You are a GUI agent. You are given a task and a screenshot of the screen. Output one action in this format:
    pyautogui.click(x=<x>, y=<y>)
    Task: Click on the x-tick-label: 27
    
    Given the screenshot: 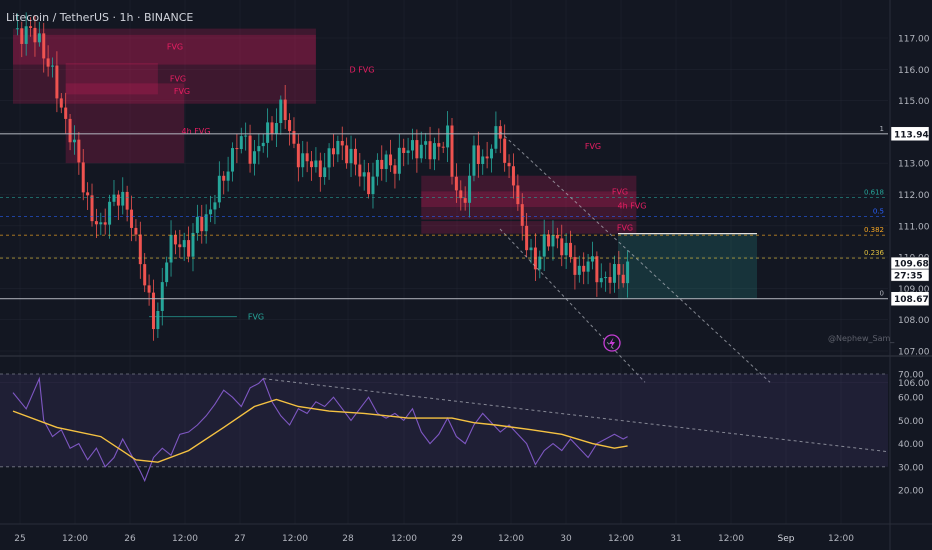 What is the action you would take?
    pyautogui.click(x=239, y=539)
    